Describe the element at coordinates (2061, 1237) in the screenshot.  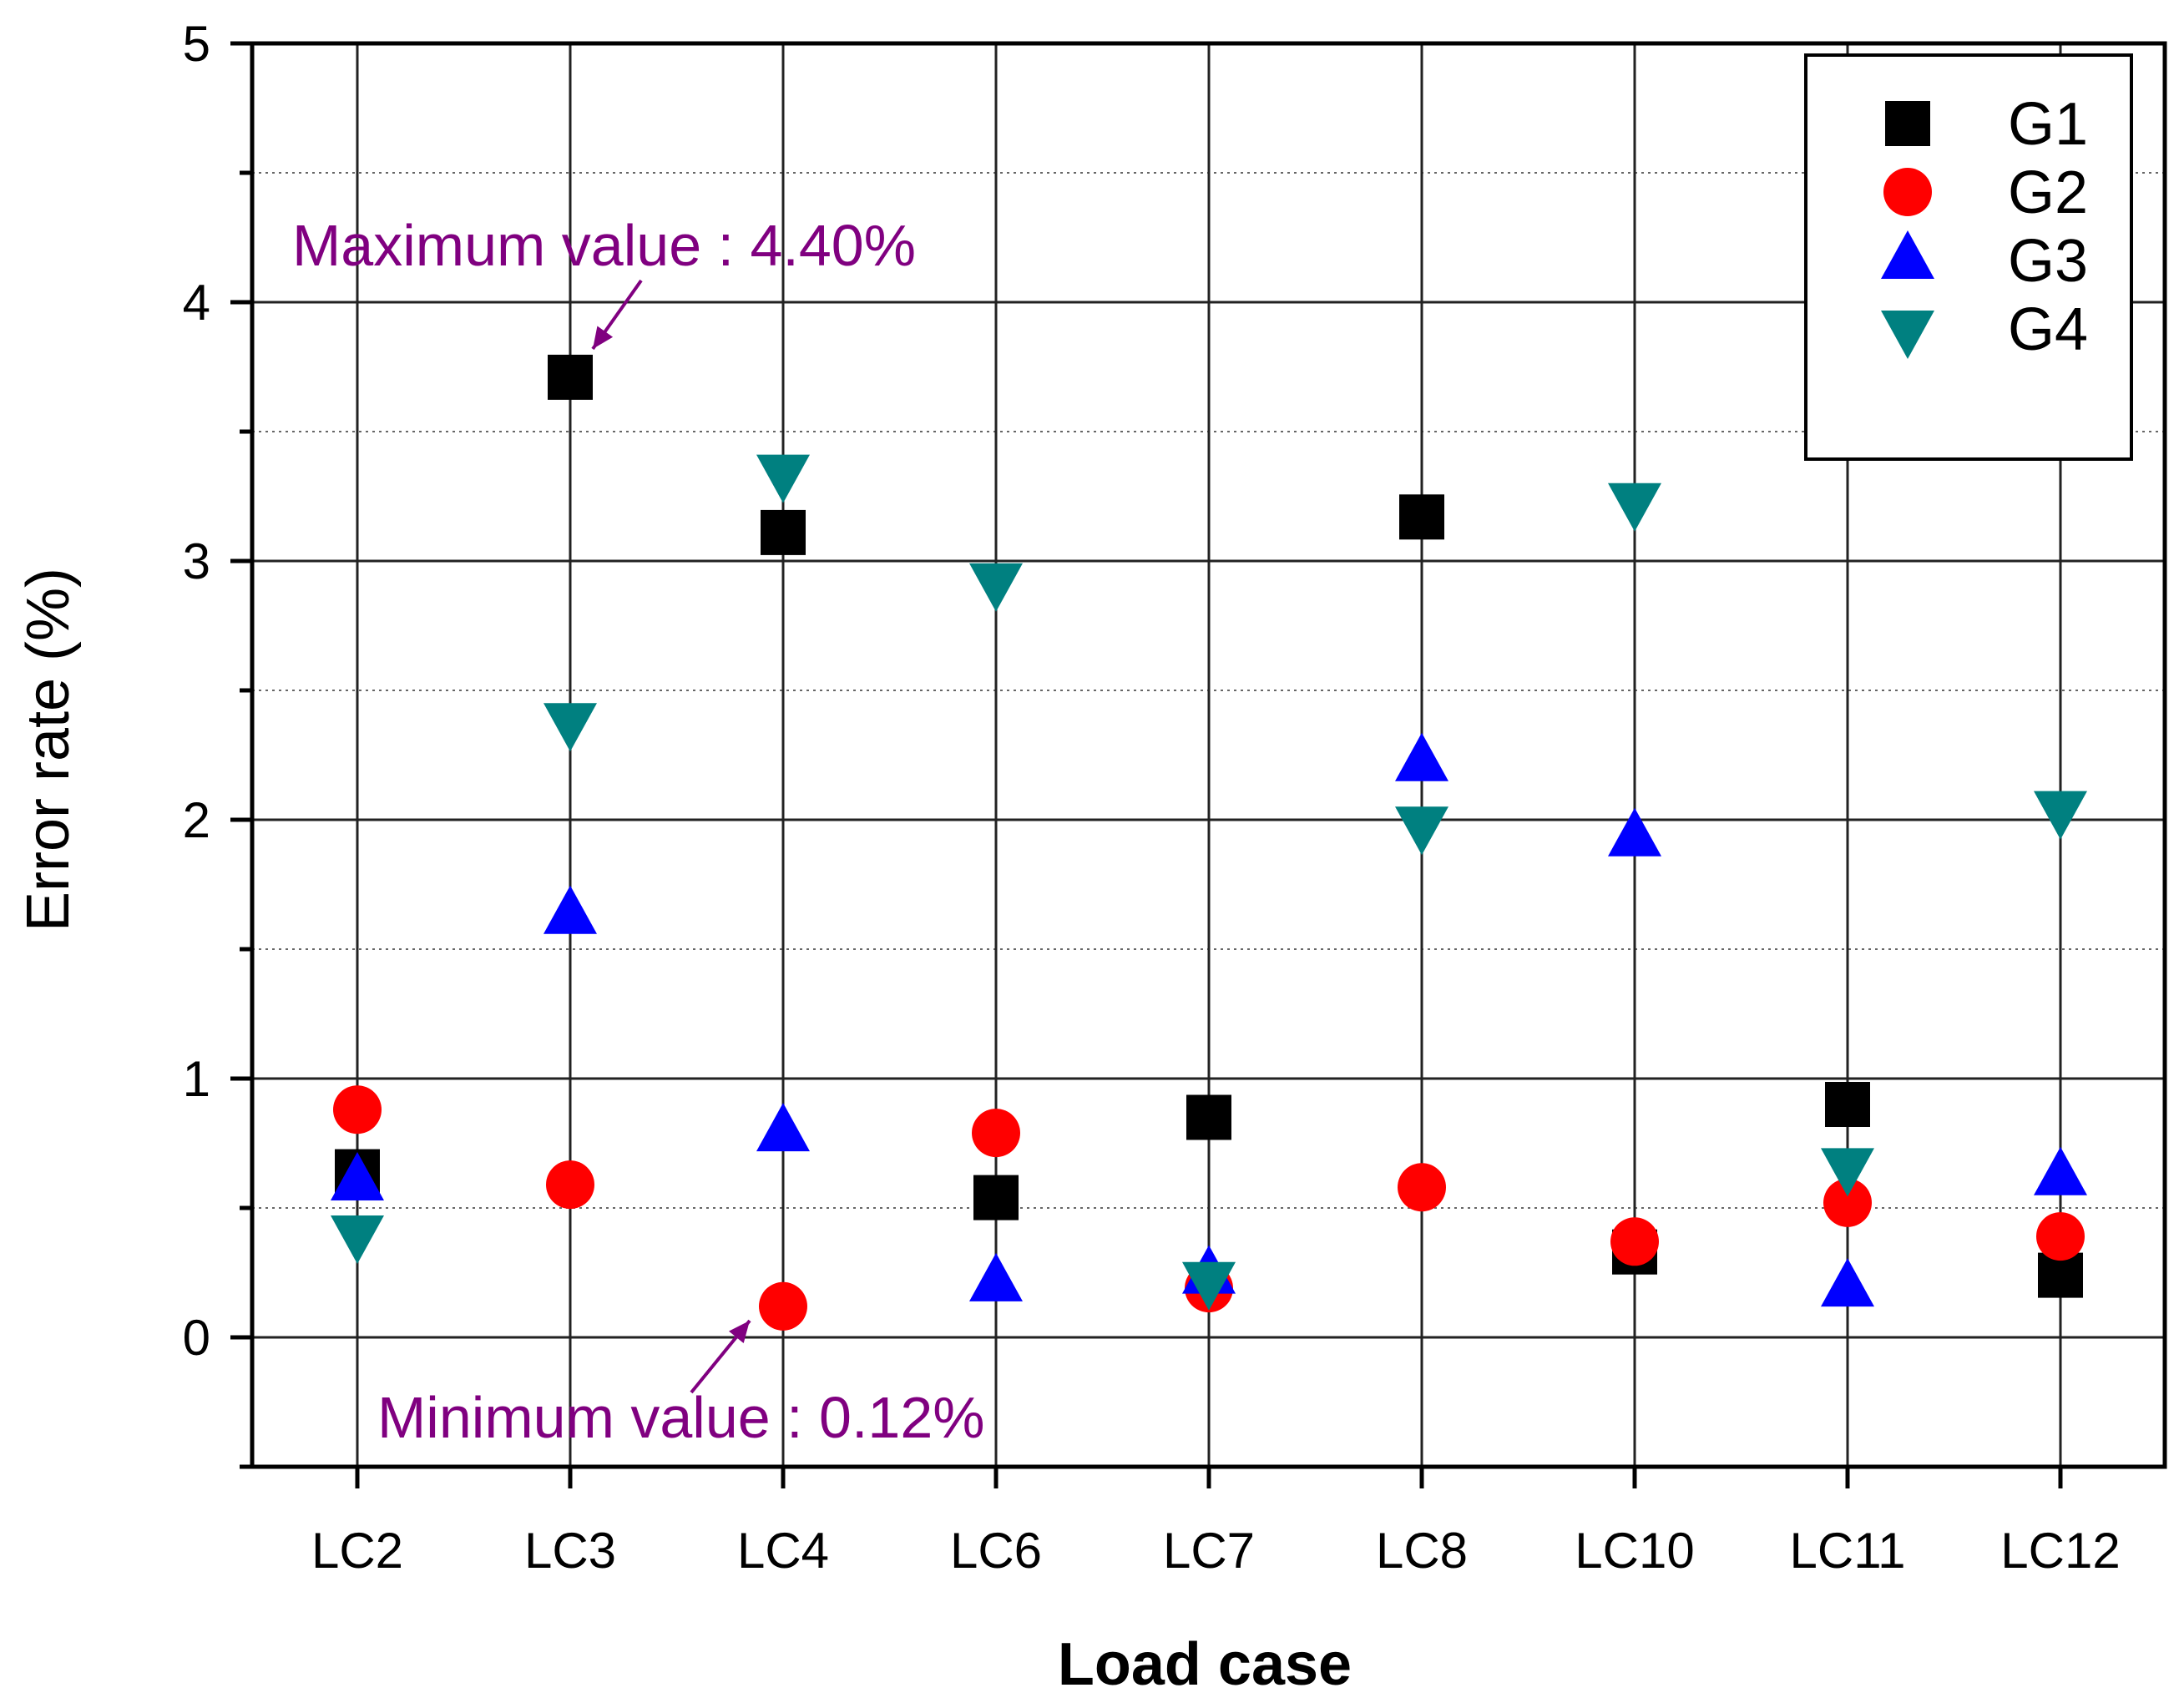
I see `g2-point-lc12` at that location.